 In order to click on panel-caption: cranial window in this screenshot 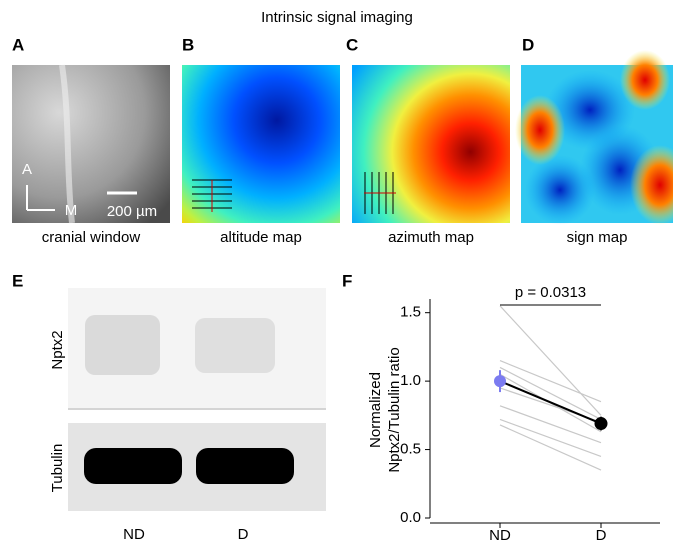, I will do `click(91, 237)`.